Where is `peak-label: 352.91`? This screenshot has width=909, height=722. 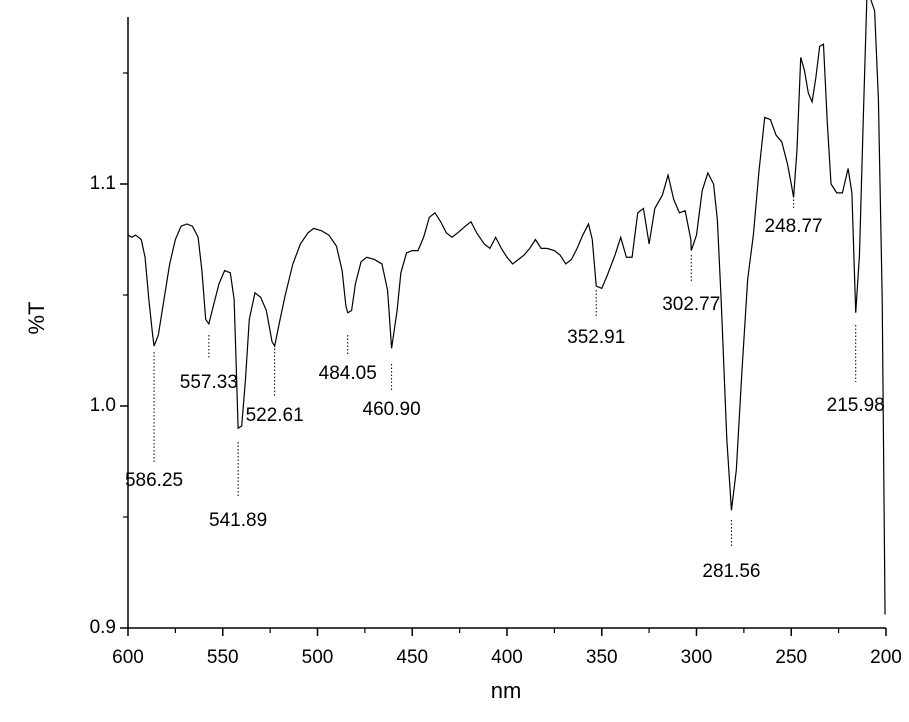 peak-label: 352.91 is located at coordinates (596, 337).